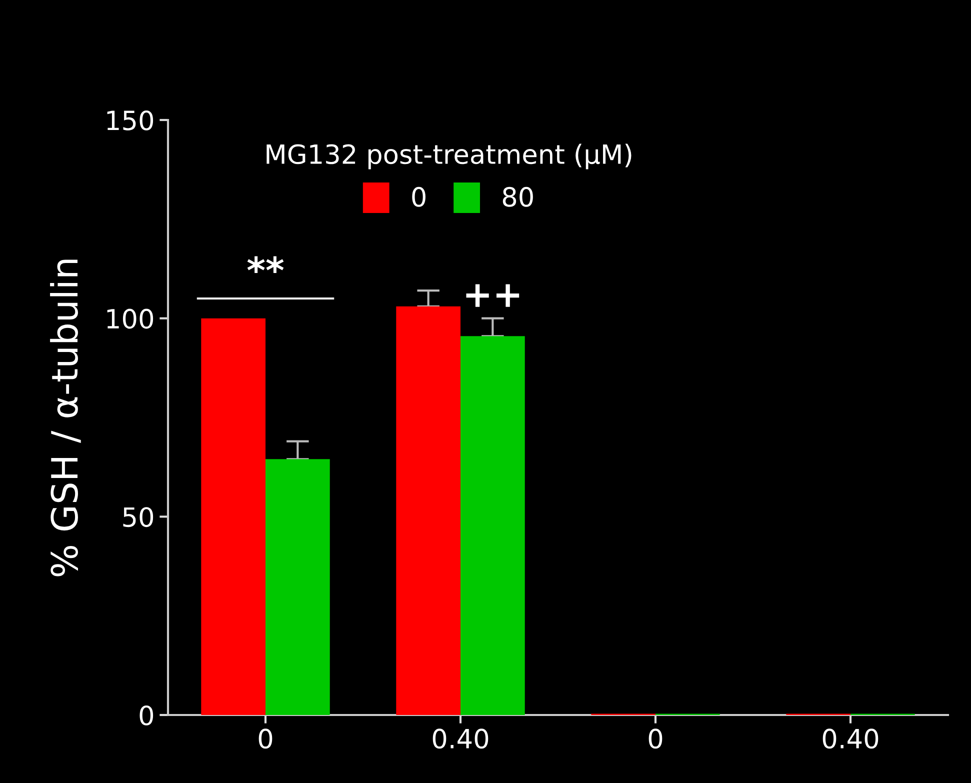  What do you see at coordinates (130, 318) in the screenshot?
I see `y-tick-label: 100` at bounding box center [130, 318].